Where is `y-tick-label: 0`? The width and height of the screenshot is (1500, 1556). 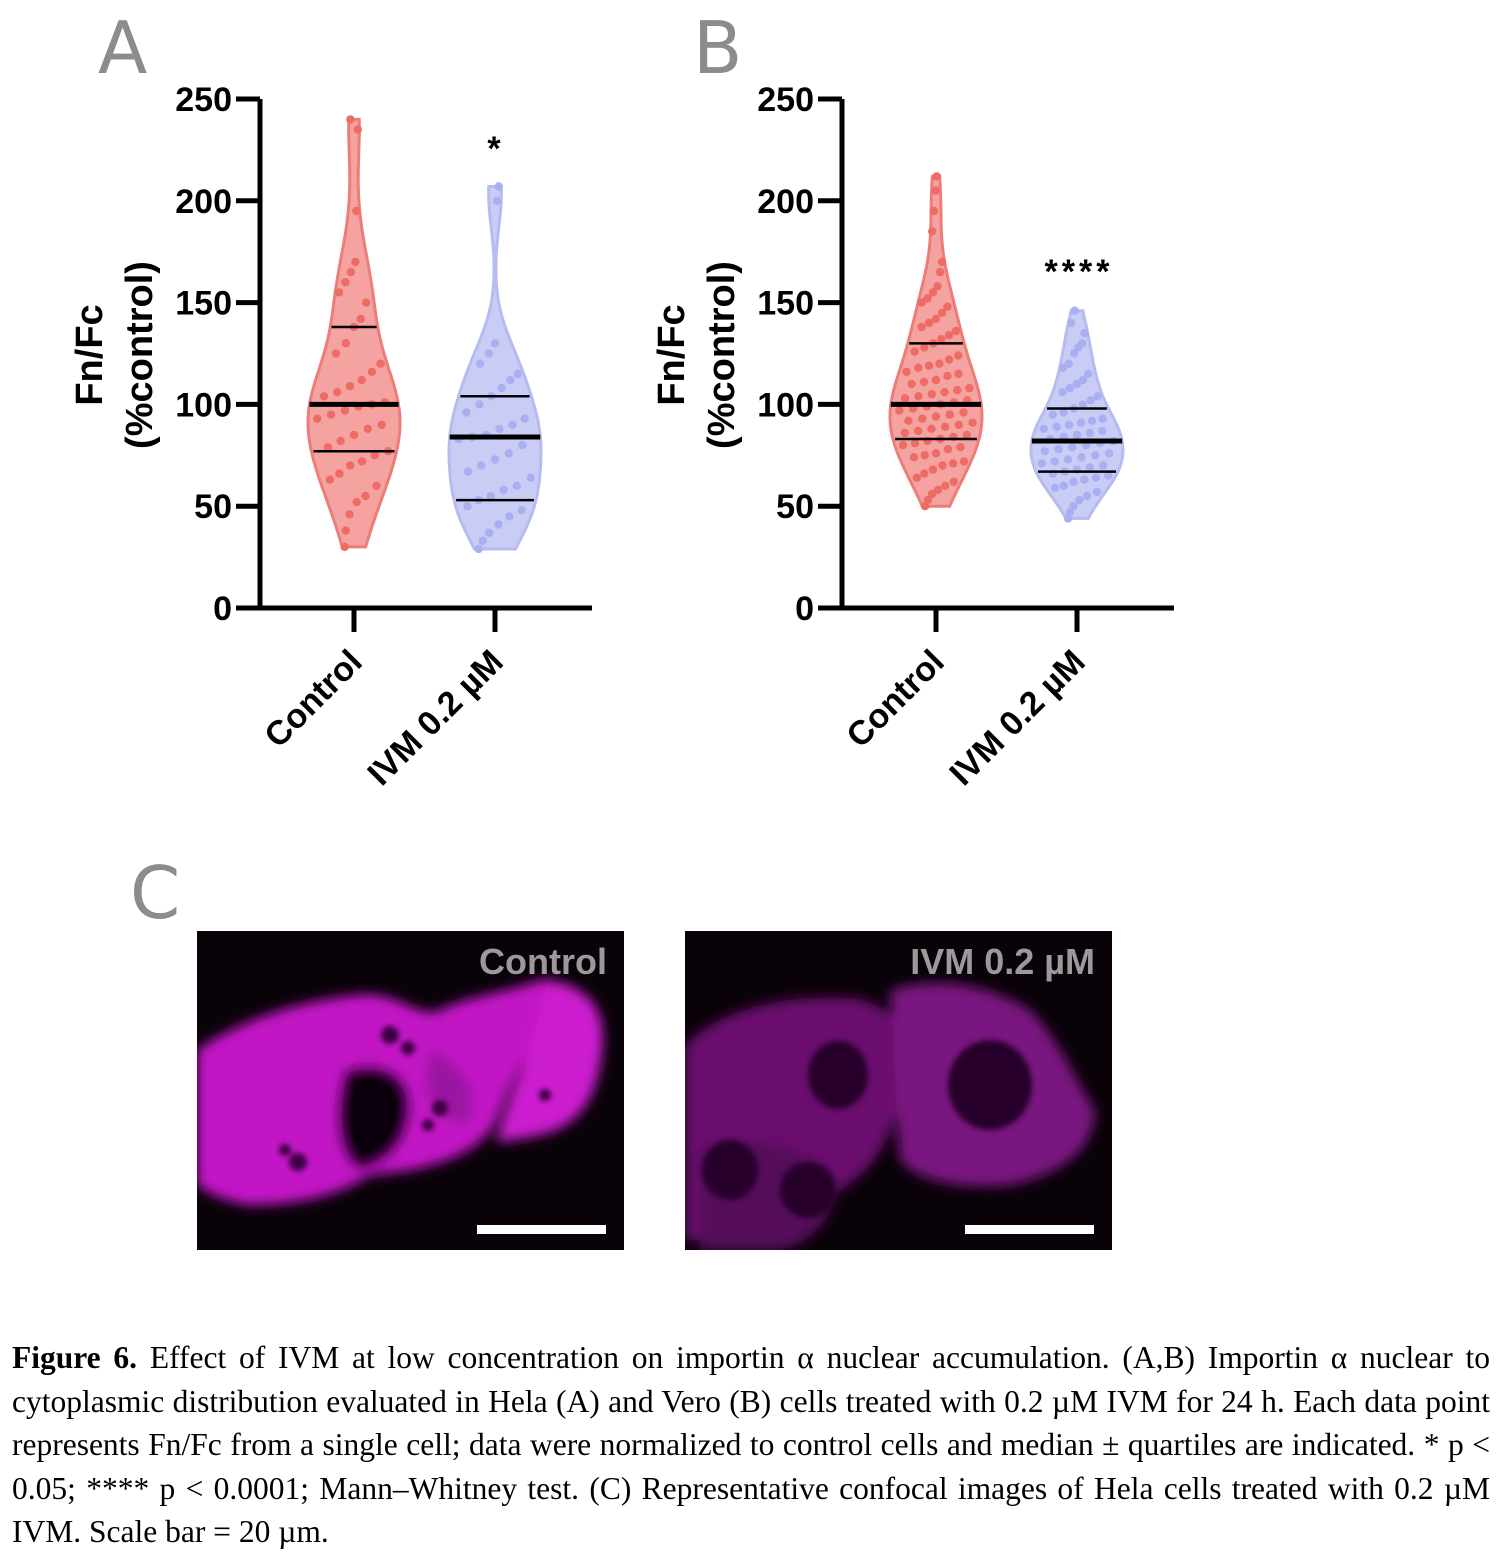
y-tick-label: 0 is located at coordinates (804, 609).